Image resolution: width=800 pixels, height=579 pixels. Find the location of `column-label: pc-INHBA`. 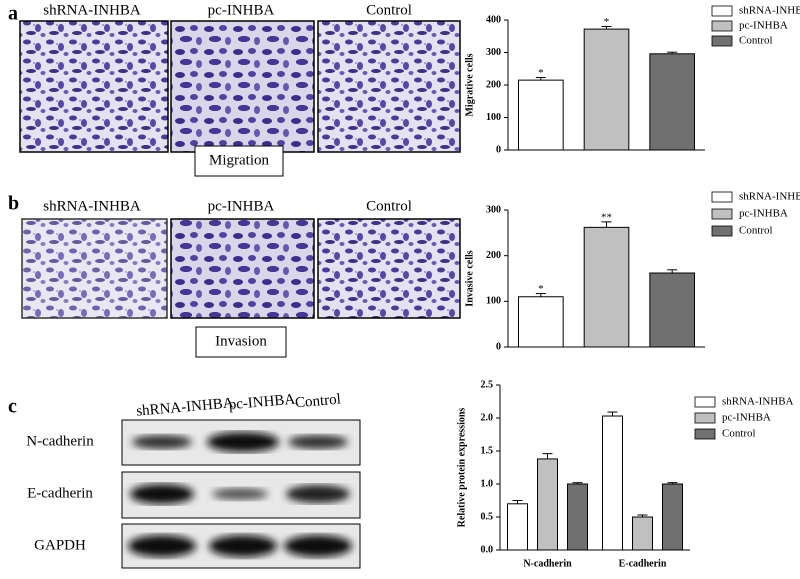

column-label: pc-INHBA is located at coordinates (262, 403).